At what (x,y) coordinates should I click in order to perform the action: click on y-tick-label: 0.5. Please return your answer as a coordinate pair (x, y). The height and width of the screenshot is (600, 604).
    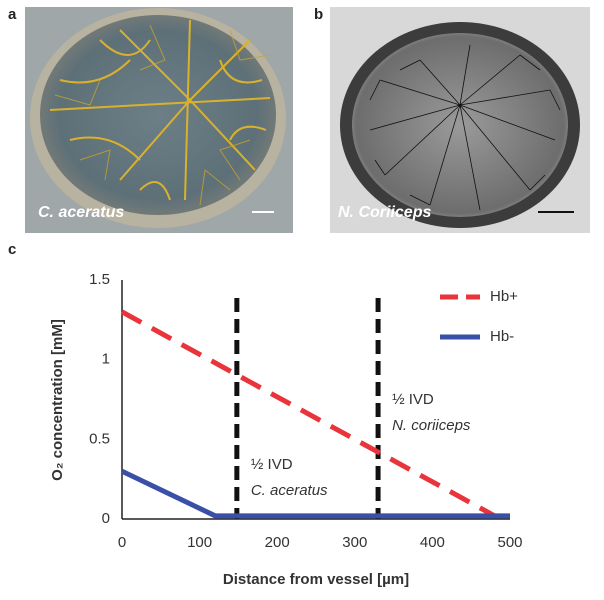
    Looking at the image, I should click on (99, 438).